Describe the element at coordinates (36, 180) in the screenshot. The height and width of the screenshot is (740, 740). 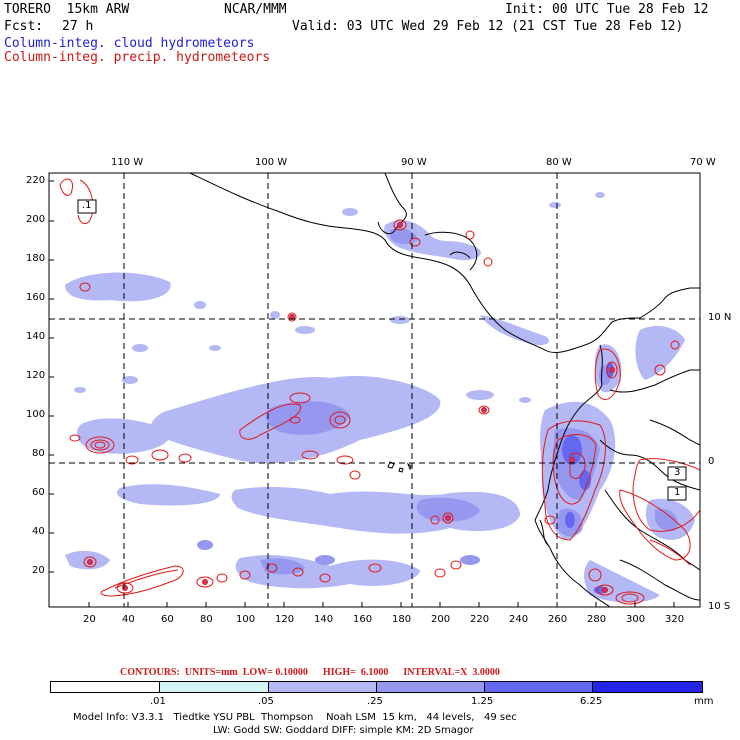
I see `y-tick-label: 220` at that location.